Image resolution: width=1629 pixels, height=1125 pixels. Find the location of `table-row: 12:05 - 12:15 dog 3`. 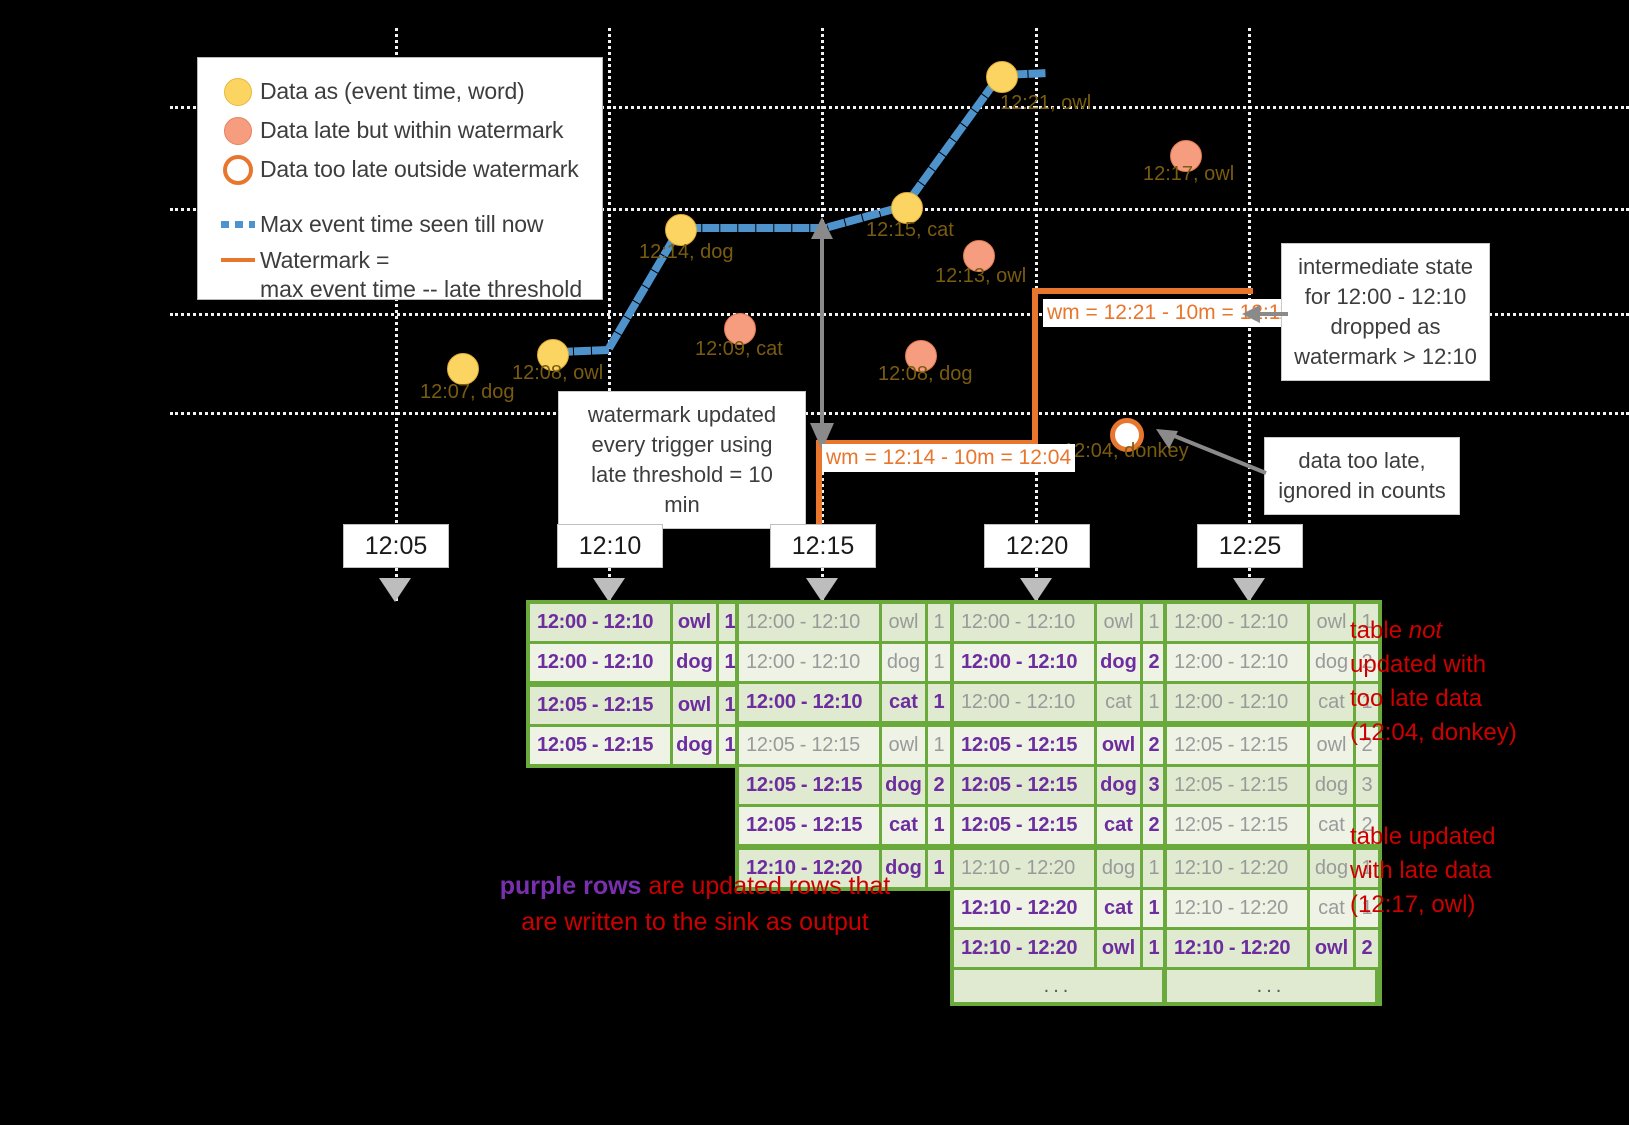

table-row: 12:05 - 12:15 dog 3 is located at coordinates (1272, 785).